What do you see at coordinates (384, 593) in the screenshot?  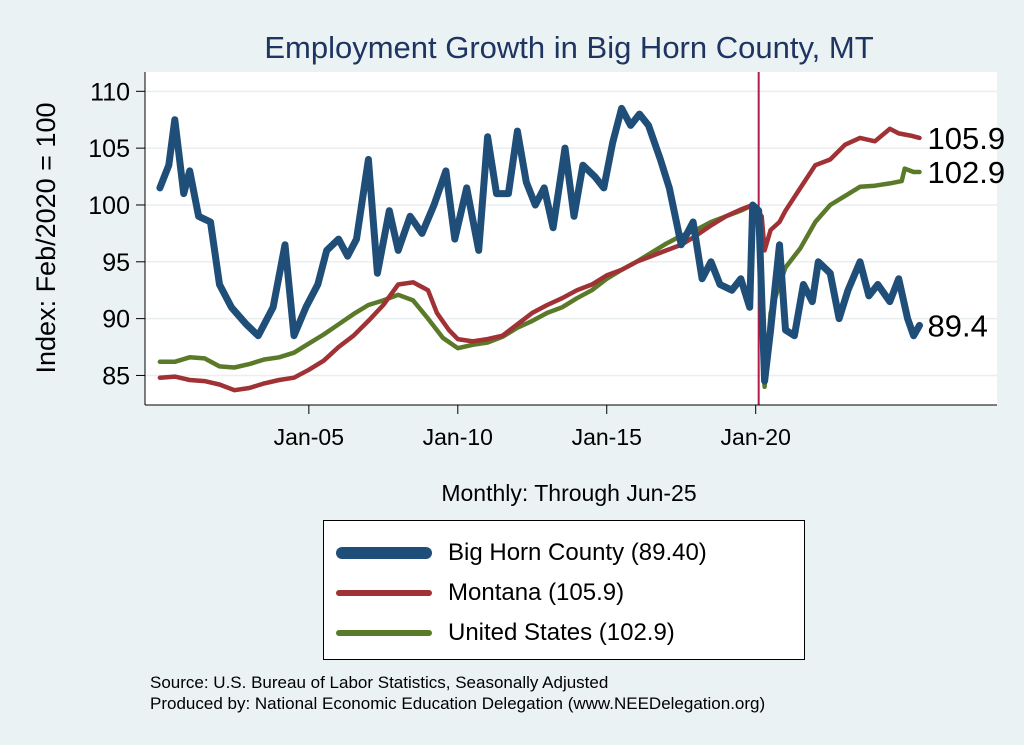 I see `legend-swatch-montana` at bounding box center [384, 593].